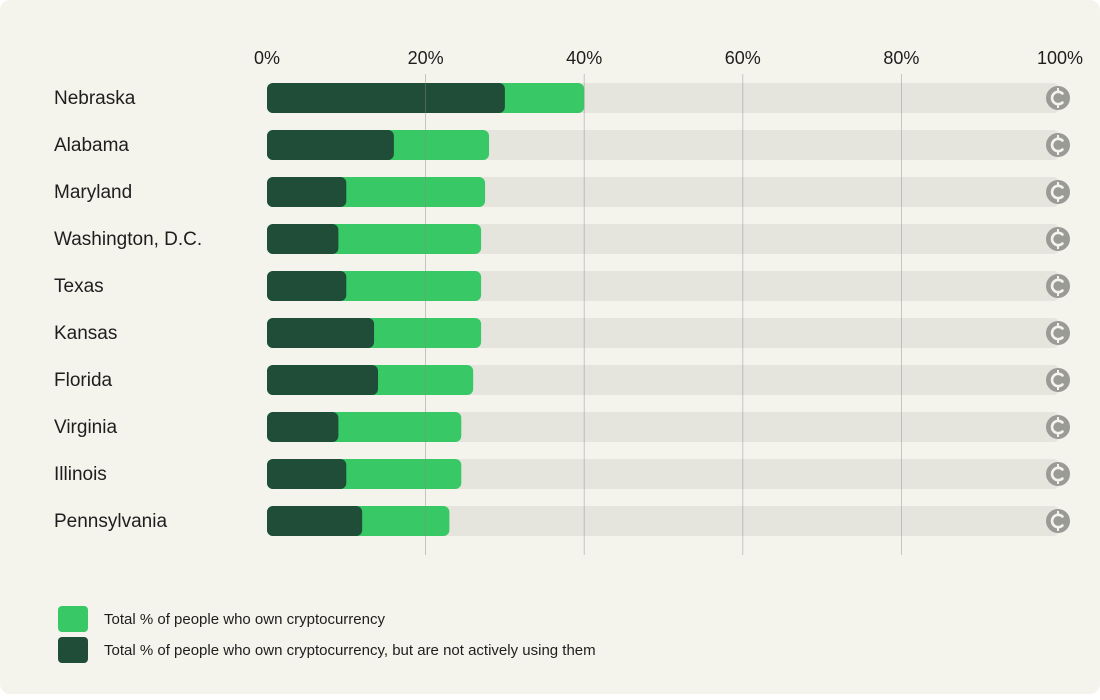  Describe the element at coordinates (85, 427) in the screenshot. I see `category-label: Virginia` at that location.